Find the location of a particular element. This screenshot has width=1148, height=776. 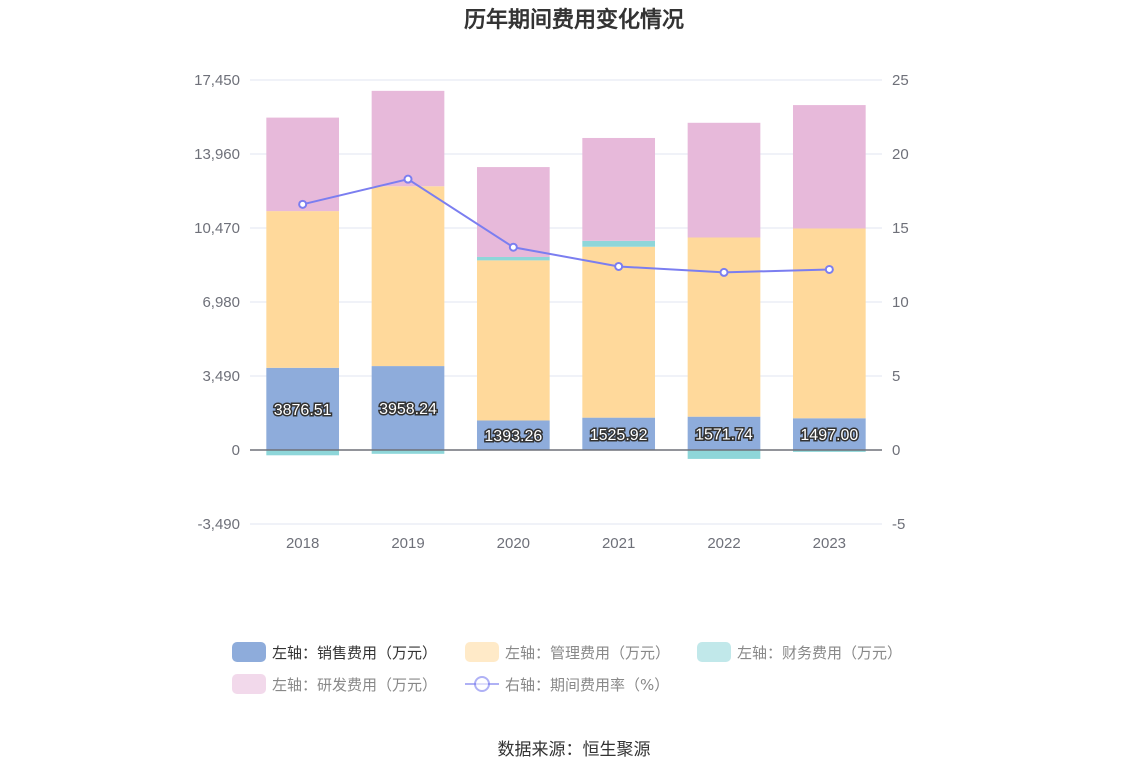

rate-line-path is located at coordinates (566, 226).